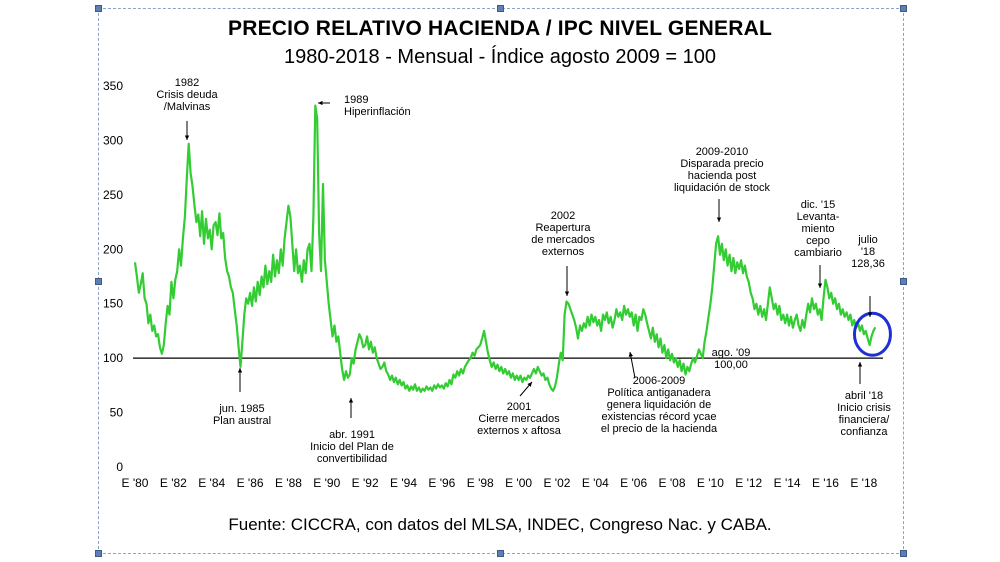 This screenshot has height=562, width=1000. Describe the element at coordinates (173, 483) in the screenshot. I see `x-tick-label: E '82` at that location.